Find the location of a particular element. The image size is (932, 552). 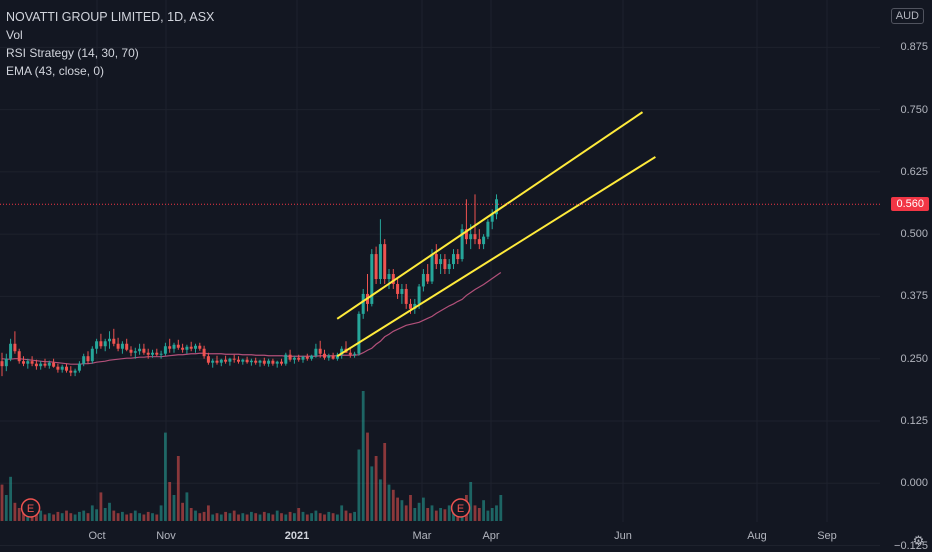

legend-rsi-strategy: RSI Strategy (14, 30, 70) is located at coordinates (72, 53).